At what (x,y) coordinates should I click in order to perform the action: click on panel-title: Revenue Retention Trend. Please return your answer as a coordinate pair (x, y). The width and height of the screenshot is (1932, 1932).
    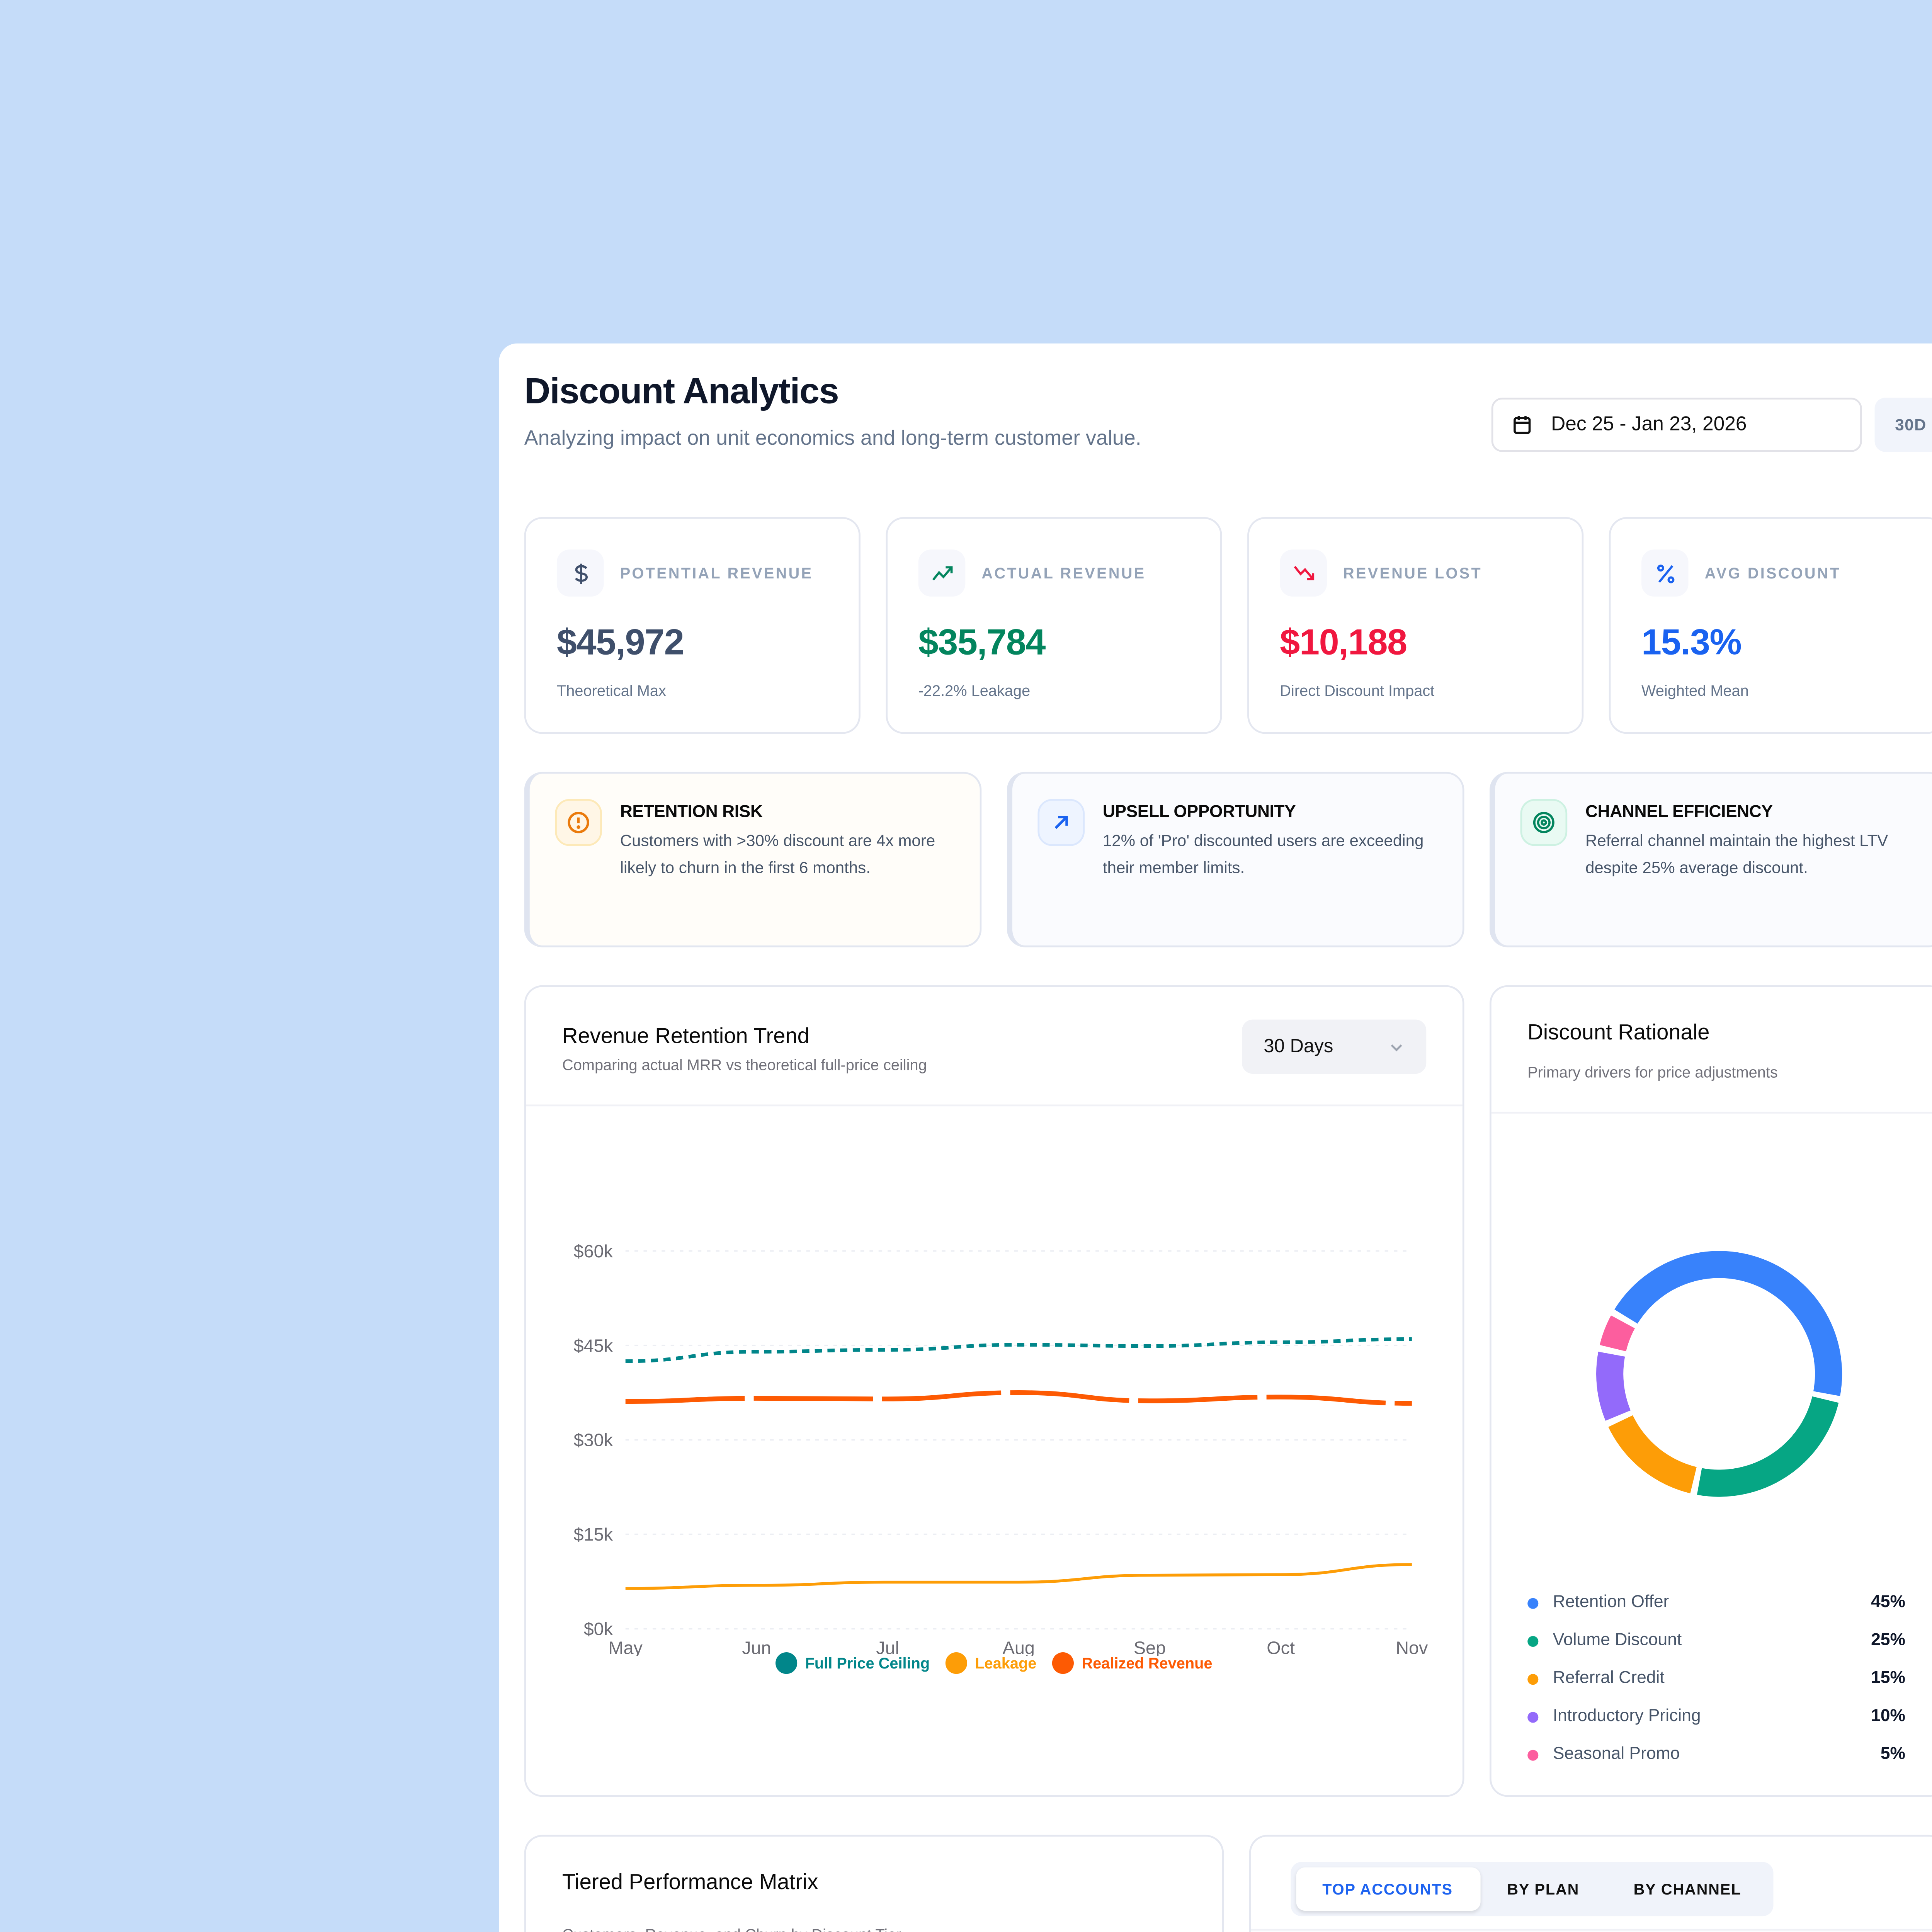
    Looking at the image, I should click on (686, 1036).